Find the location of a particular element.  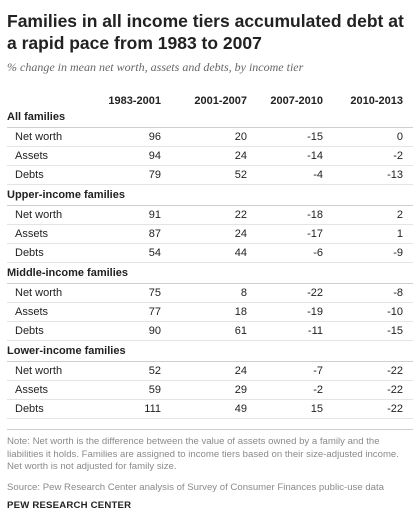

table-cell: -13 is located at coordinates (373, 175).